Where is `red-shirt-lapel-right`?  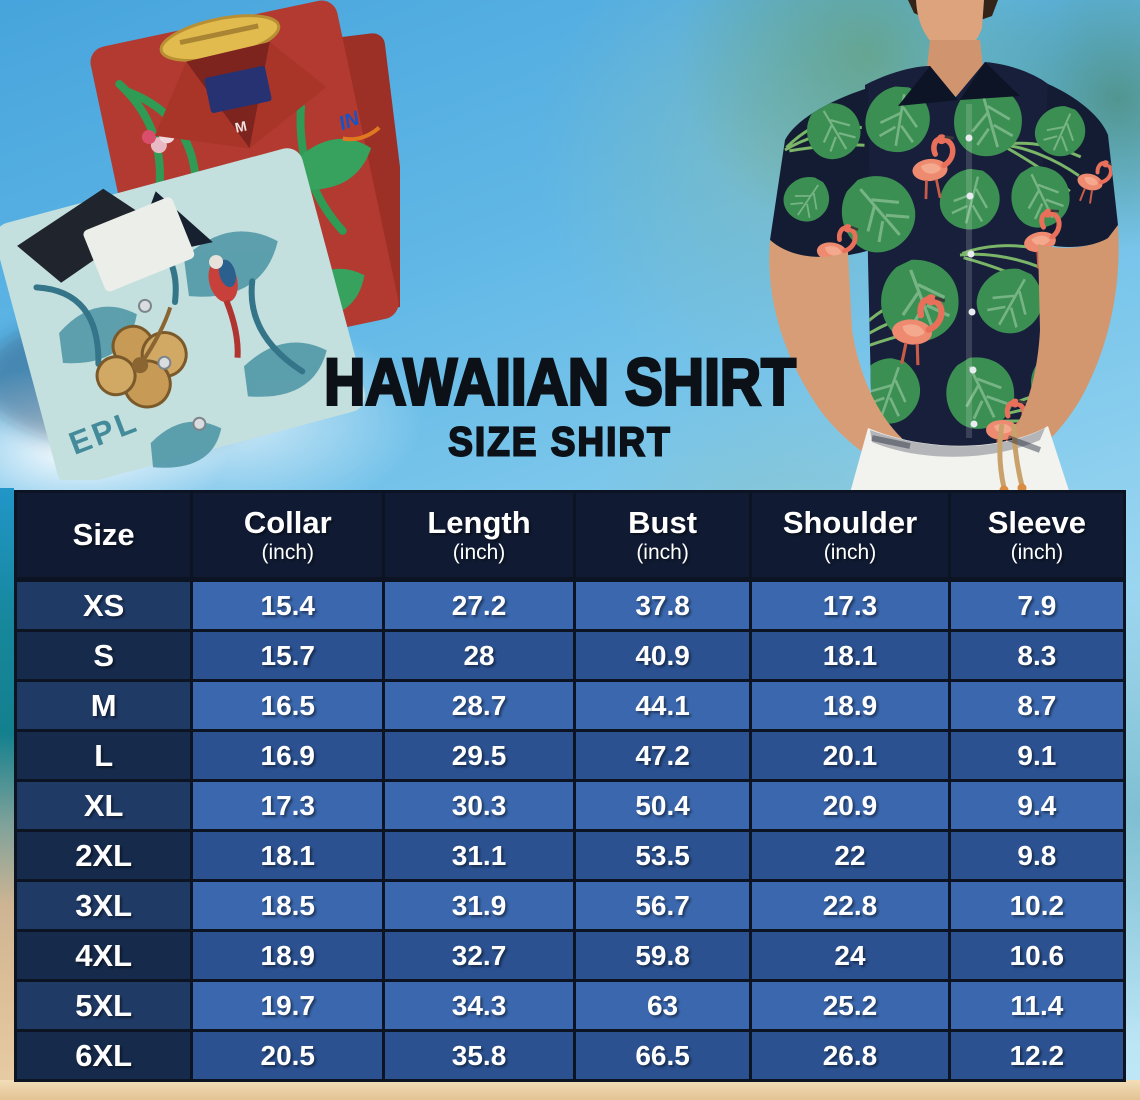
red-shirt-lapel-right is located at coordinates (288, 95).